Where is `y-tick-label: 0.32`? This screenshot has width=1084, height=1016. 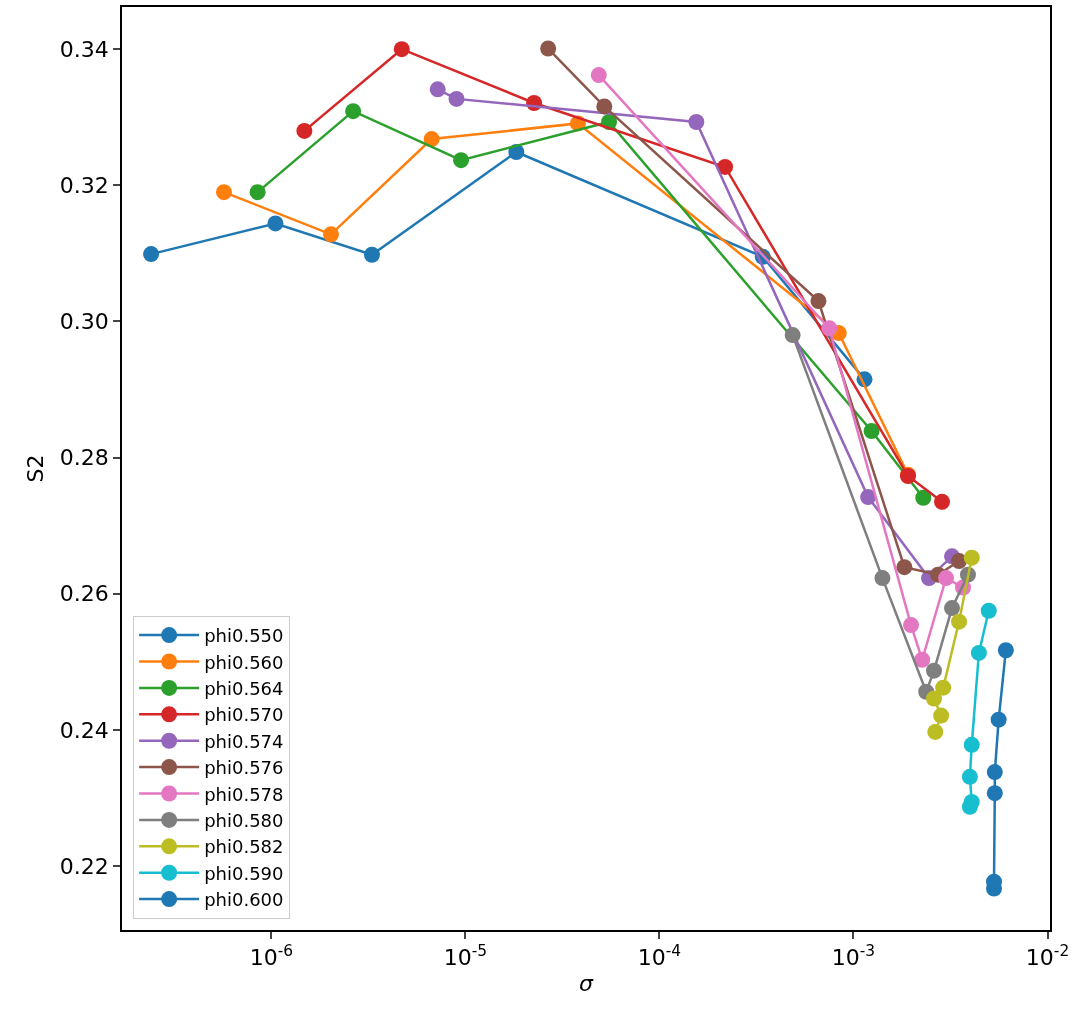 y-tick-label: 0.32 is located at coordinates (84, 186).